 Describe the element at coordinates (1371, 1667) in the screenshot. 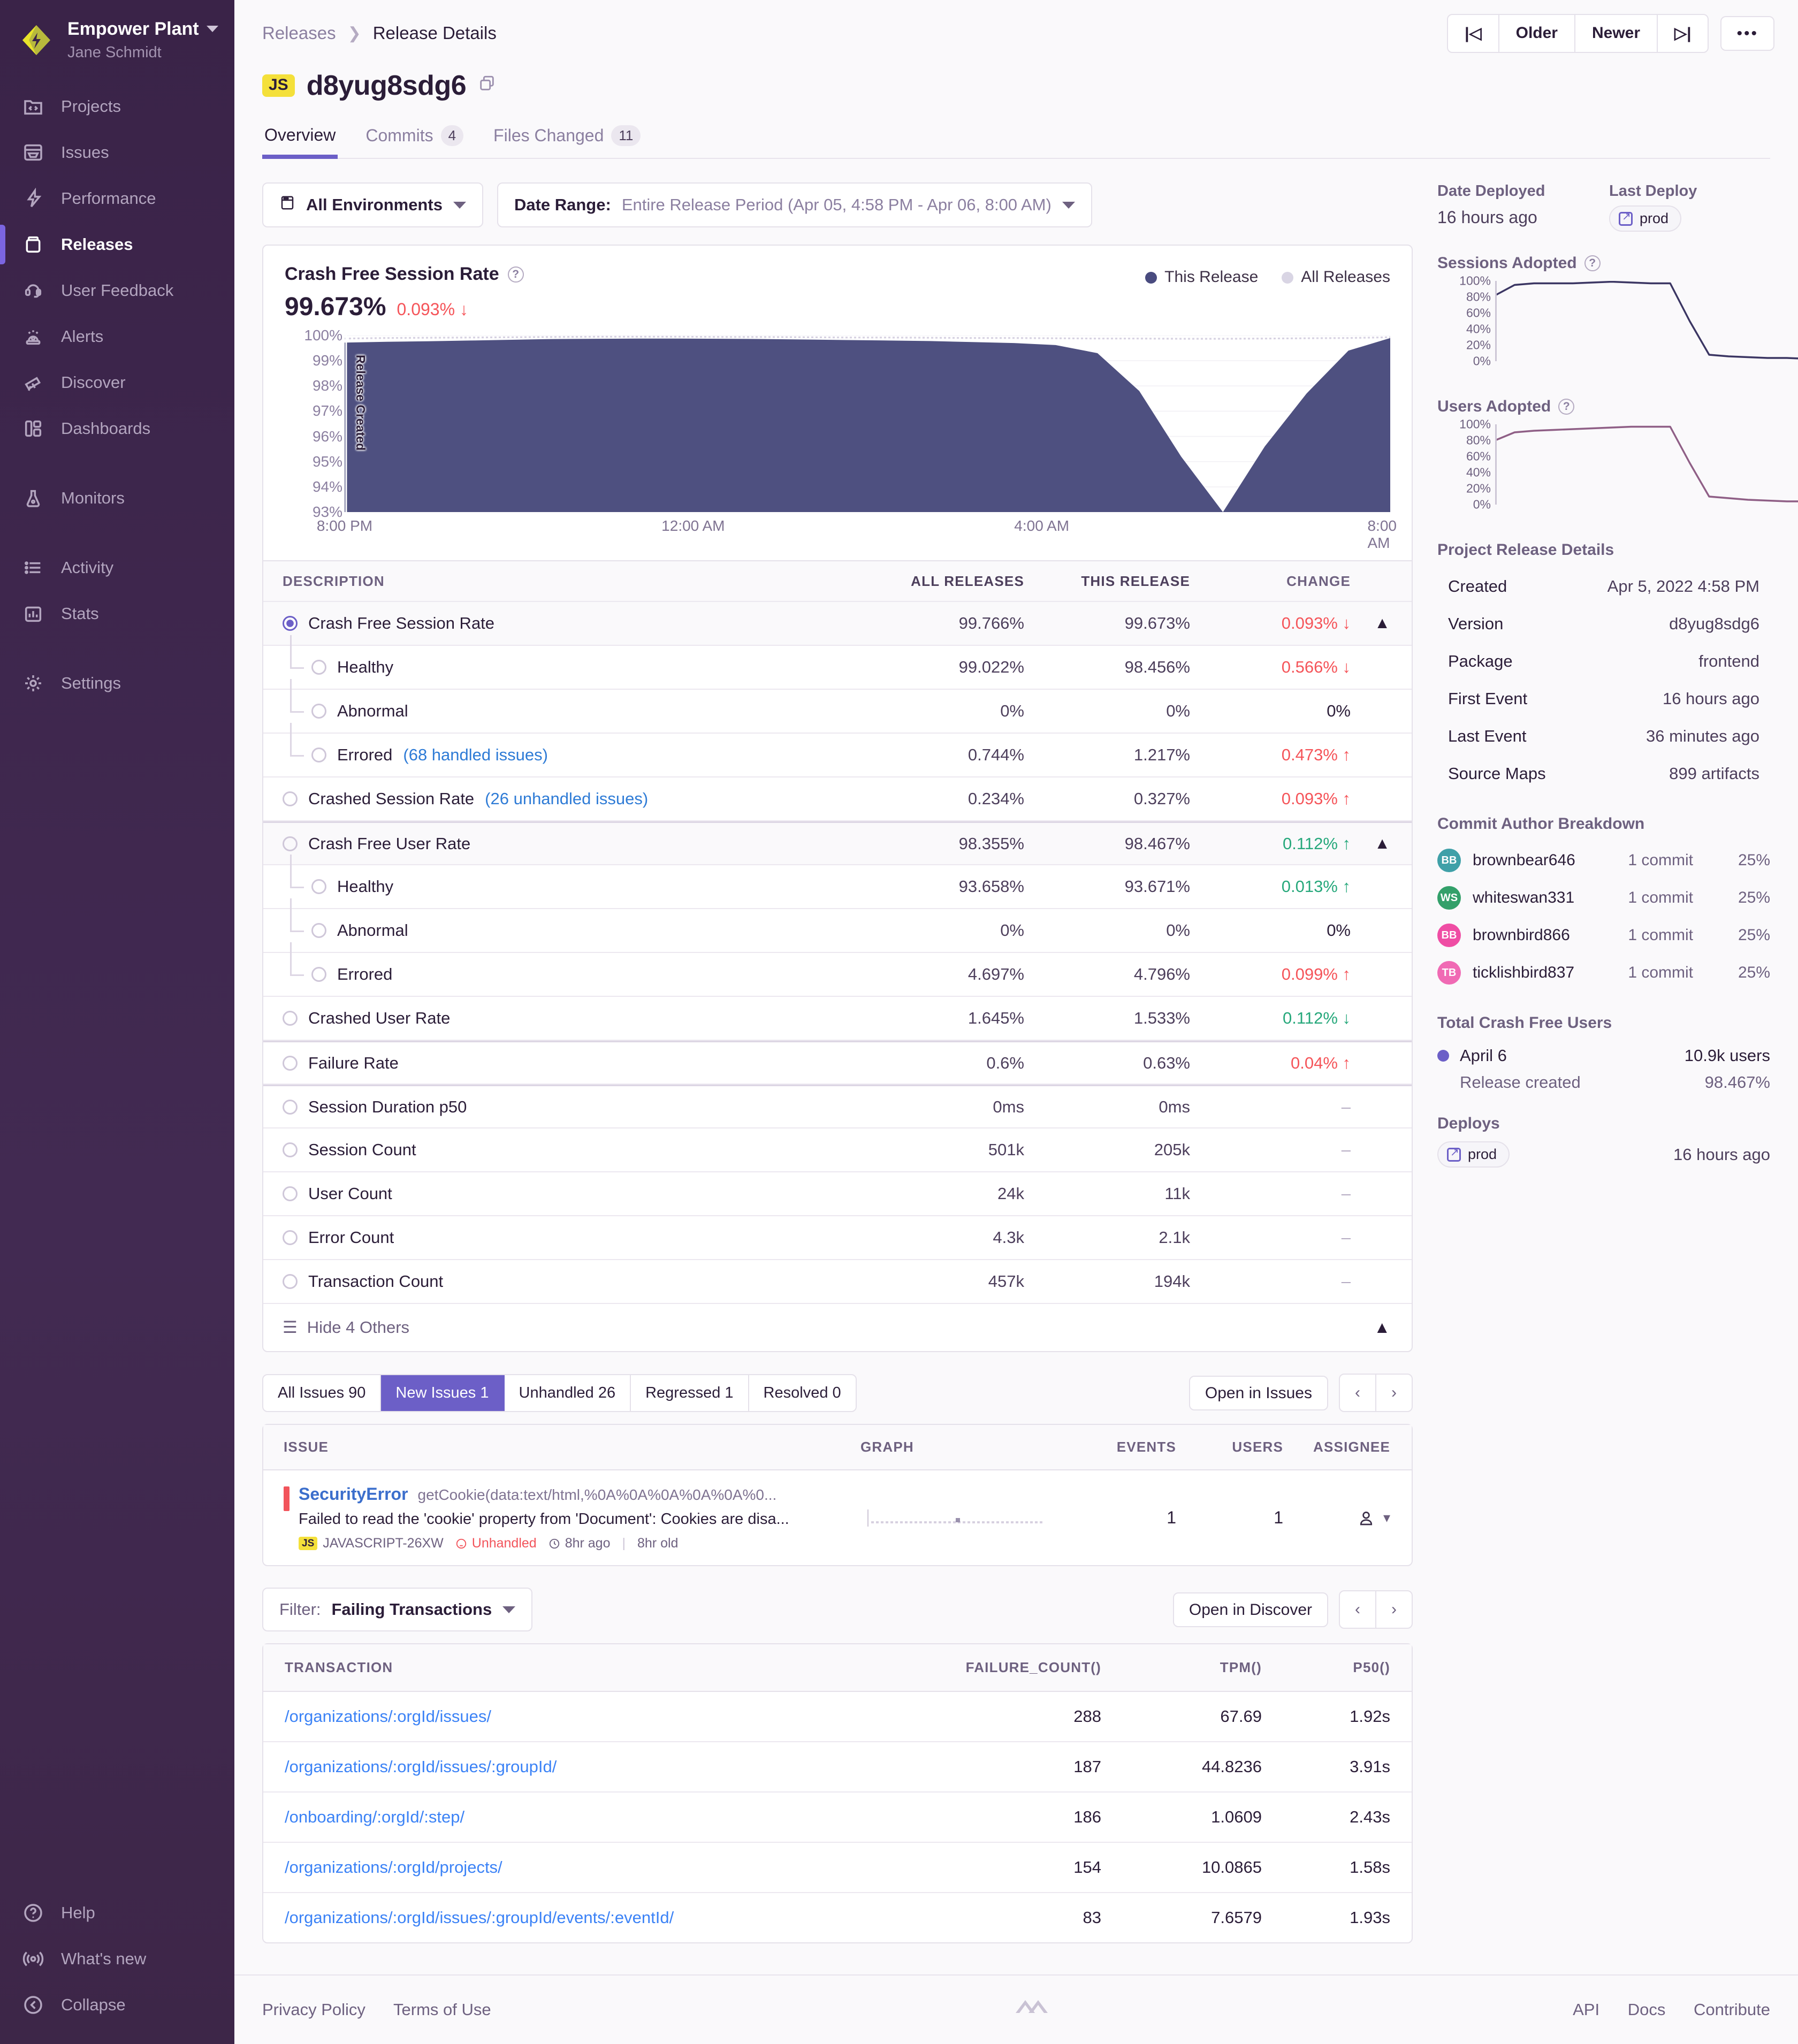

I see `column-header-p50: P50()` at that location.